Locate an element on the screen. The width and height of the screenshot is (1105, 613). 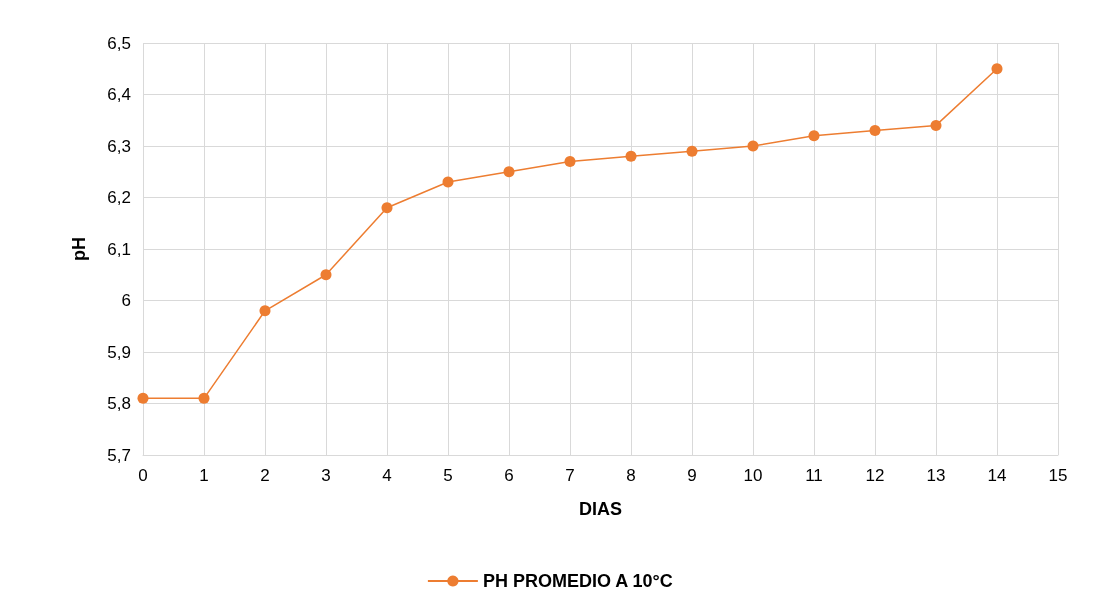
x-tick-label: 3 is located at coordinates (326, 475).